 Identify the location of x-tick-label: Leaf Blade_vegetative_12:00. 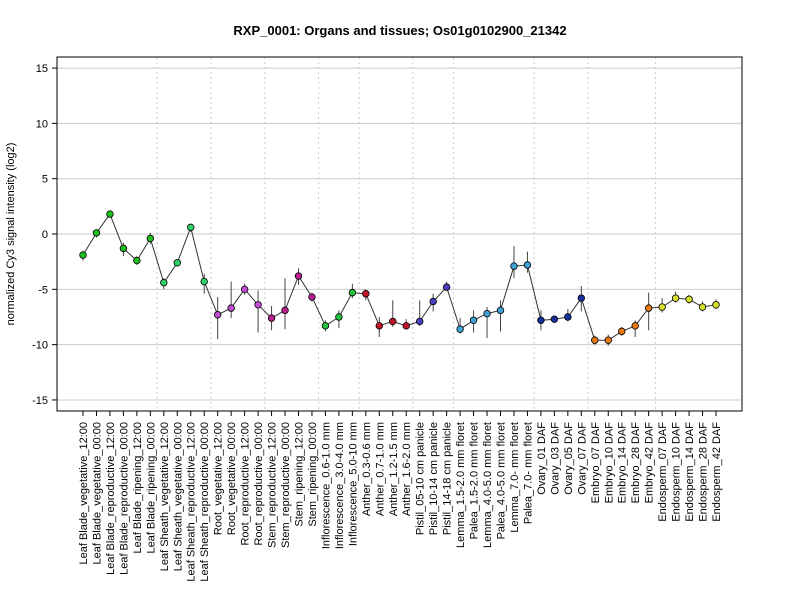
(84, 493).